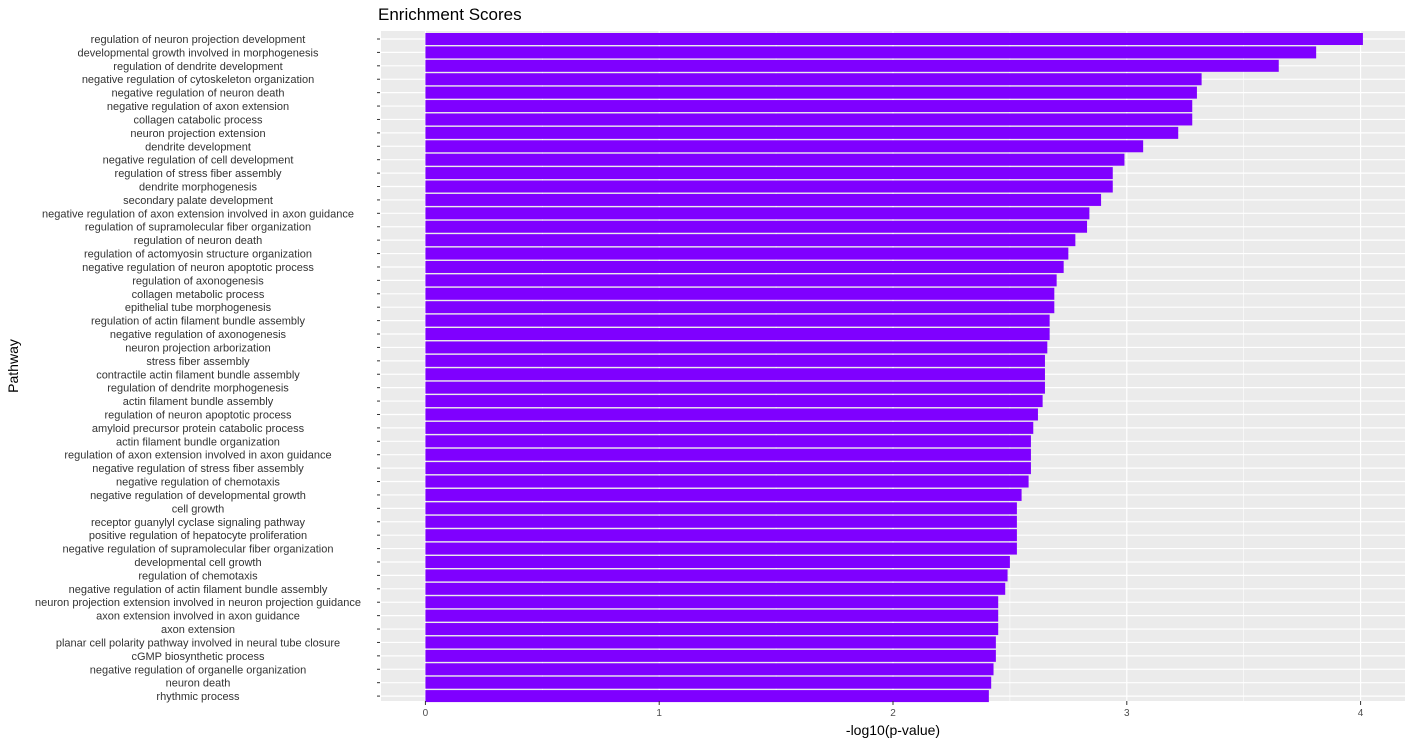  Describe the element at coordinates (198, 617) in the screenshot. I see `y-tick-label: axon extension involved in axon guidance` at that location.